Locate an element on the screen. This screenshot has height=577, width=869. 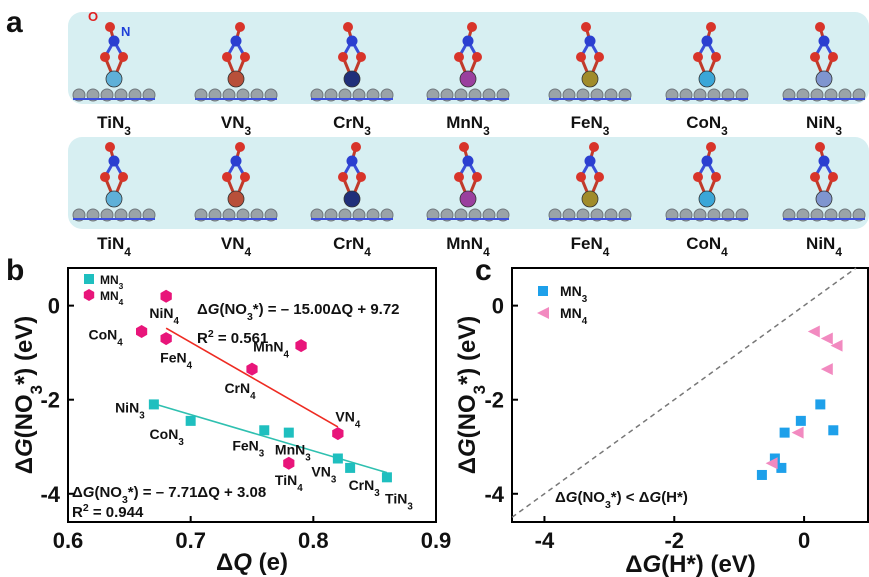
b-fit-mn4 is located at coordinates (252, 377).